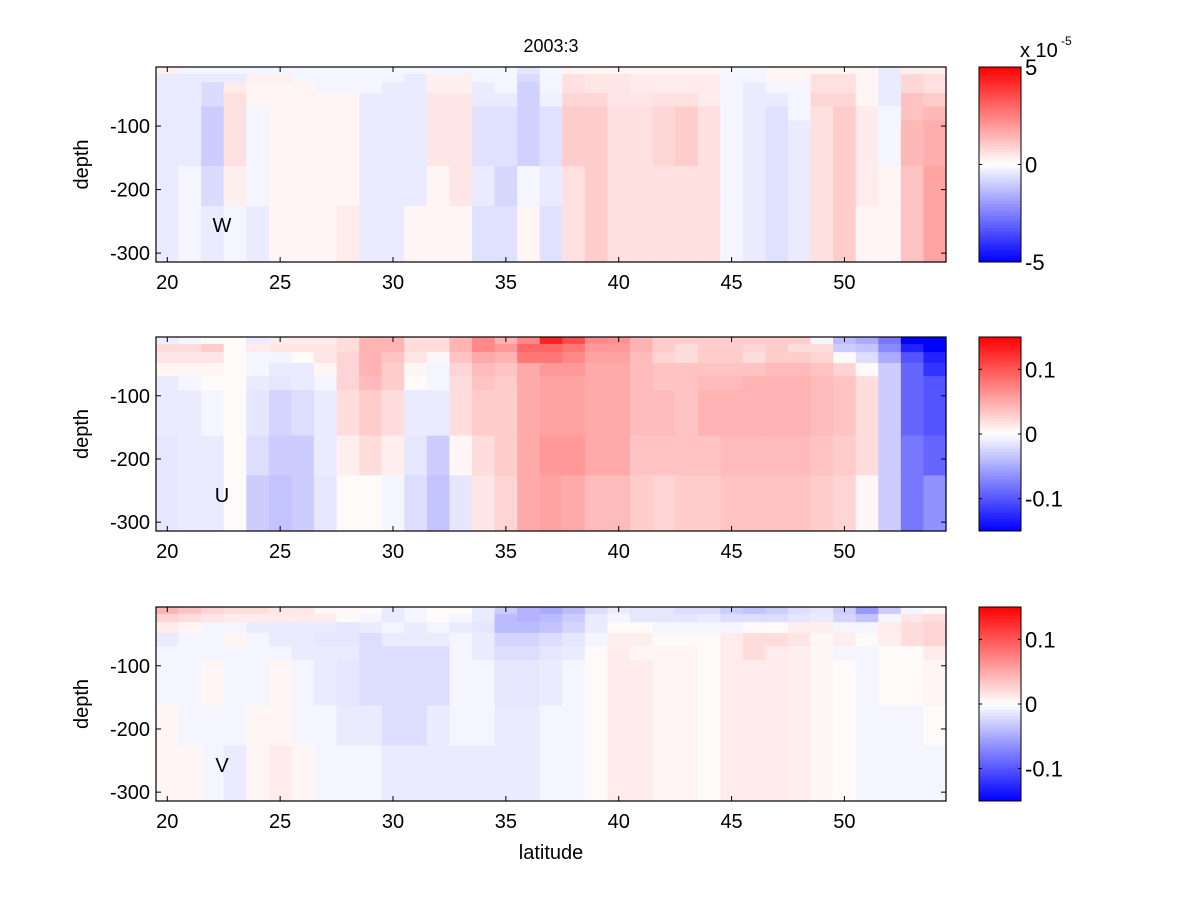  I want to click on y-axis-label: depth, so click(82, 164).